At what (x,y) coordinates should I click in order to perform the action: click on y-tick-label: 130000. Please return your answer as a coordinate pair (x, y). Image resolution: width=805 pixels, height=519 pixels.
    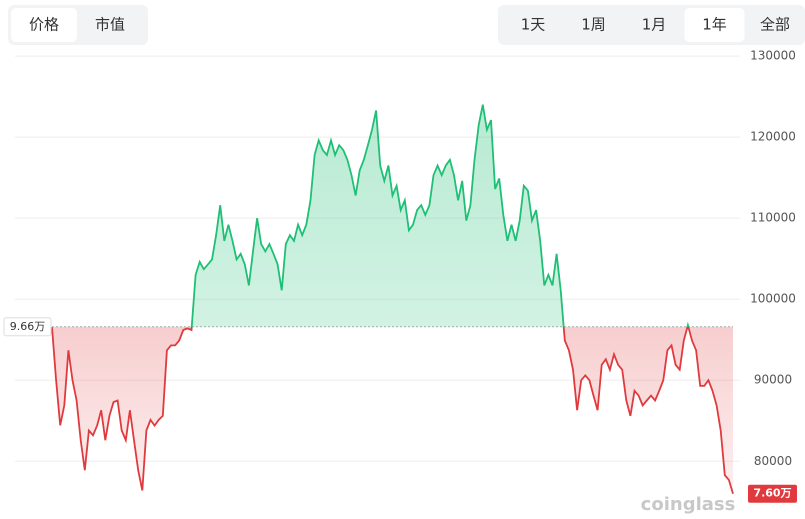
    Looking at the image, I should click on (773, 56).